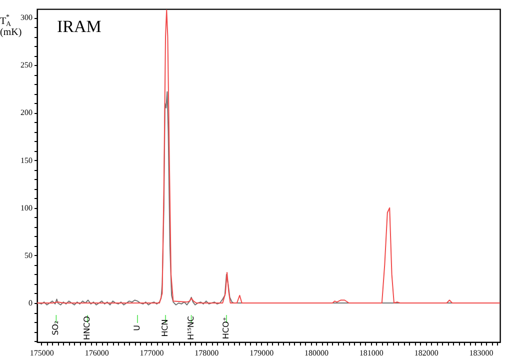  I want to click on x-tick-label: 176000, so click(96, 352).